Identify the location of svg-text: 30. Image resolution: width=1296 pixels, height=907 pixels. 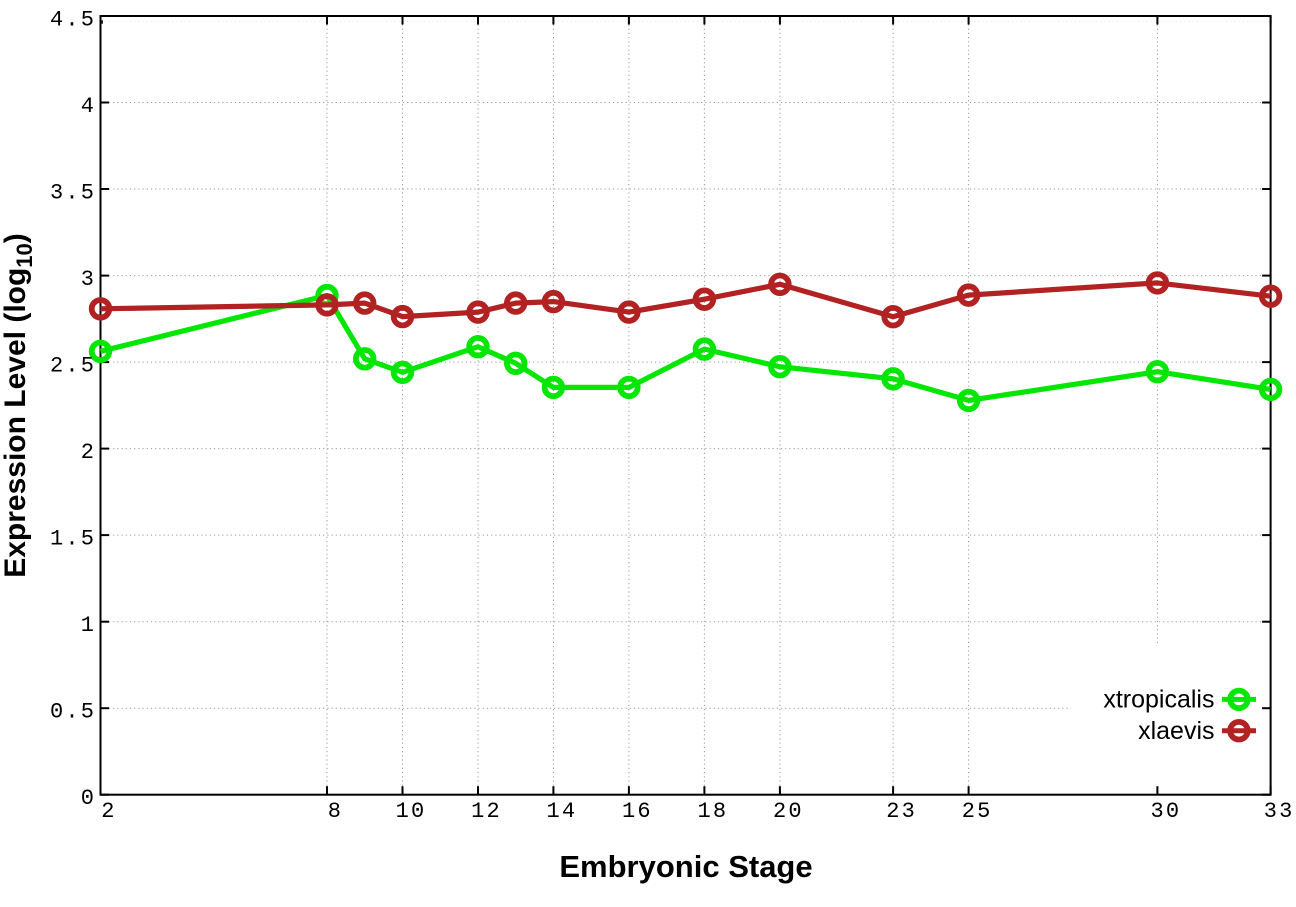
(1165, 811).